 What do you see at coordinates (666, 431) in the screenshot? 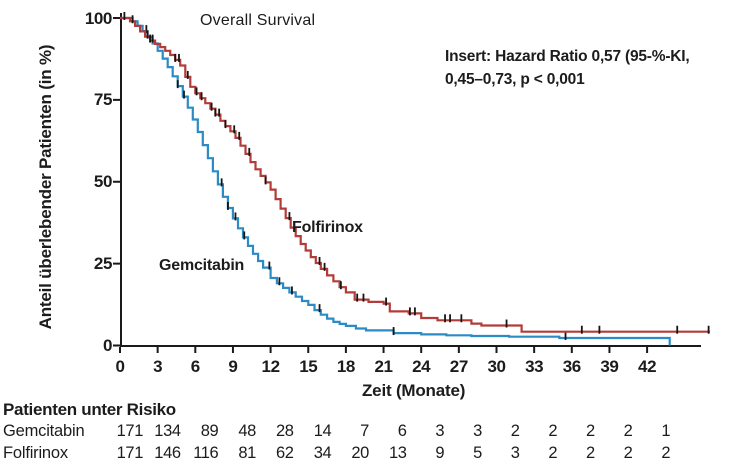
I see `risk-value: 1` at bounding box center [666, 431].